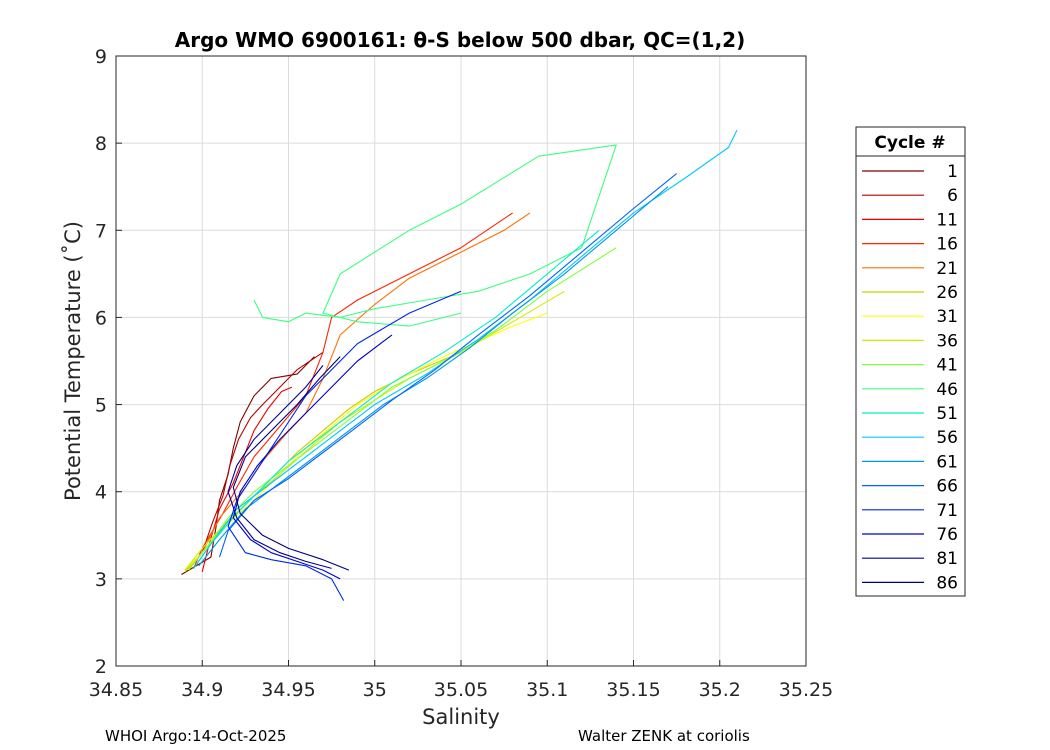 The image size is (1050, 750). What do you see at coordinates (947, 487) in the screenshot?
I see `legend-label: 66` at bounding box center [947, 487].